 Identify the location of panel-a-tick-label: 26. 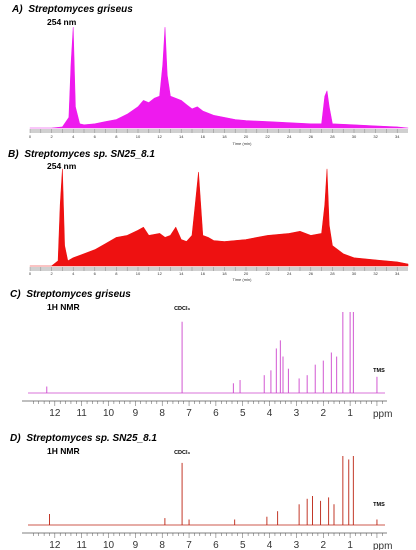
(311, 136).